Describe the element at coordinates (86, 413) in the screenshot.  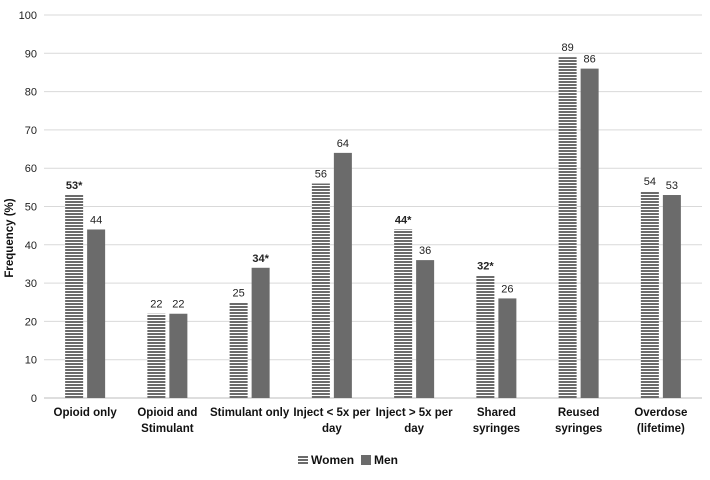
I see `category-label: Opioid only` at that location.